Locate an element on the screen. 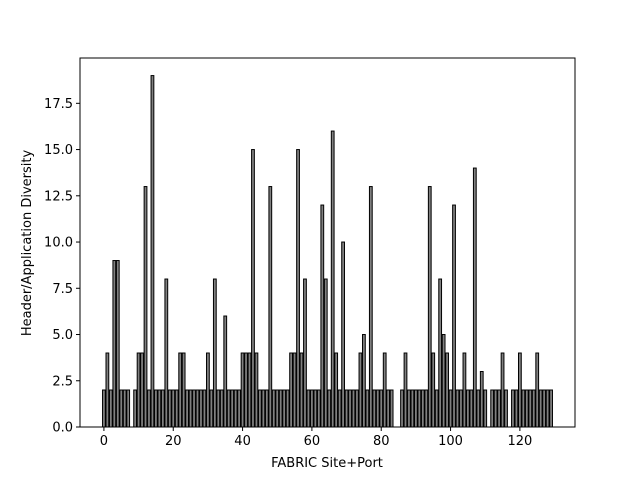 The width and height of the screenshot is (640, 480). y-tick-label: 2.5 is located at coordinates (62, 381).